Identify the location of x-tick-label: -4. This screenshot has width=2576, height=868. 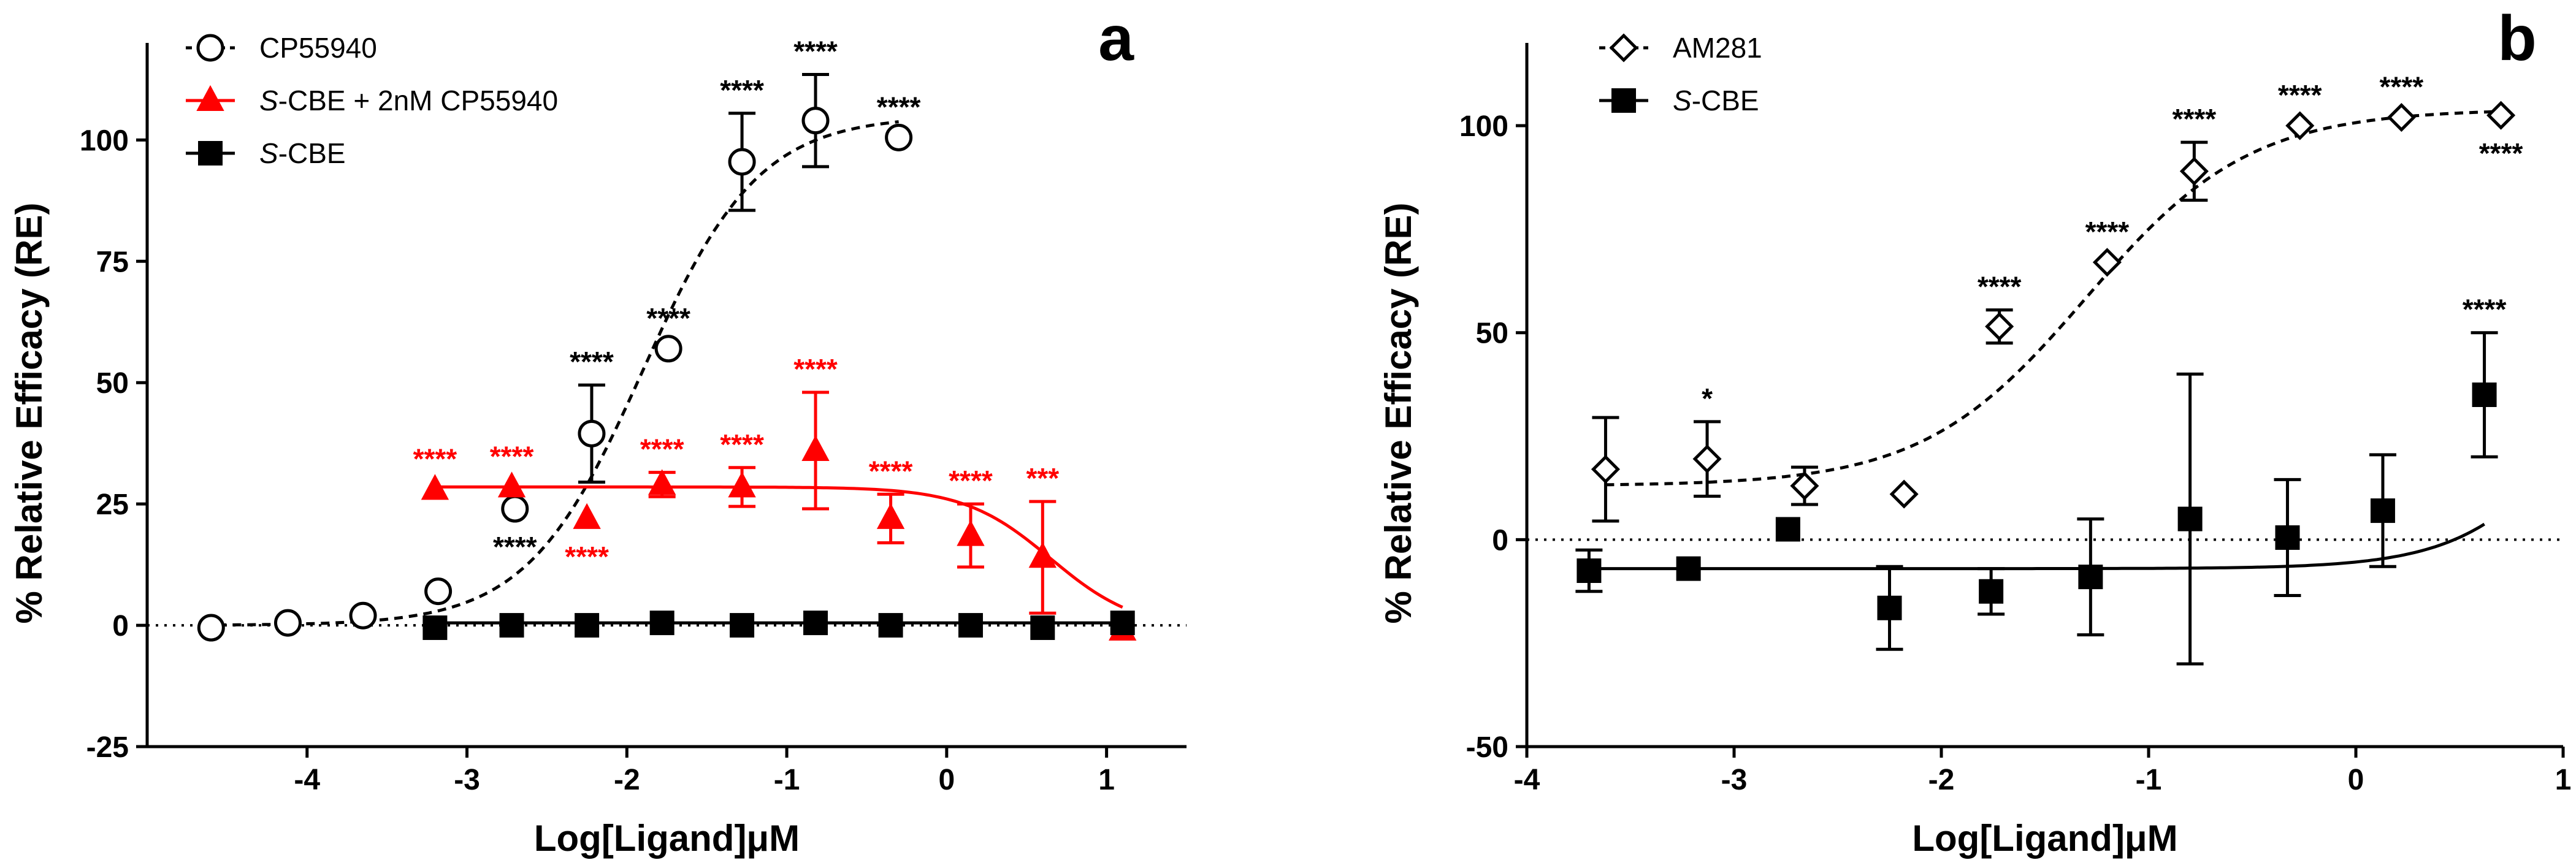
(1527, 780).